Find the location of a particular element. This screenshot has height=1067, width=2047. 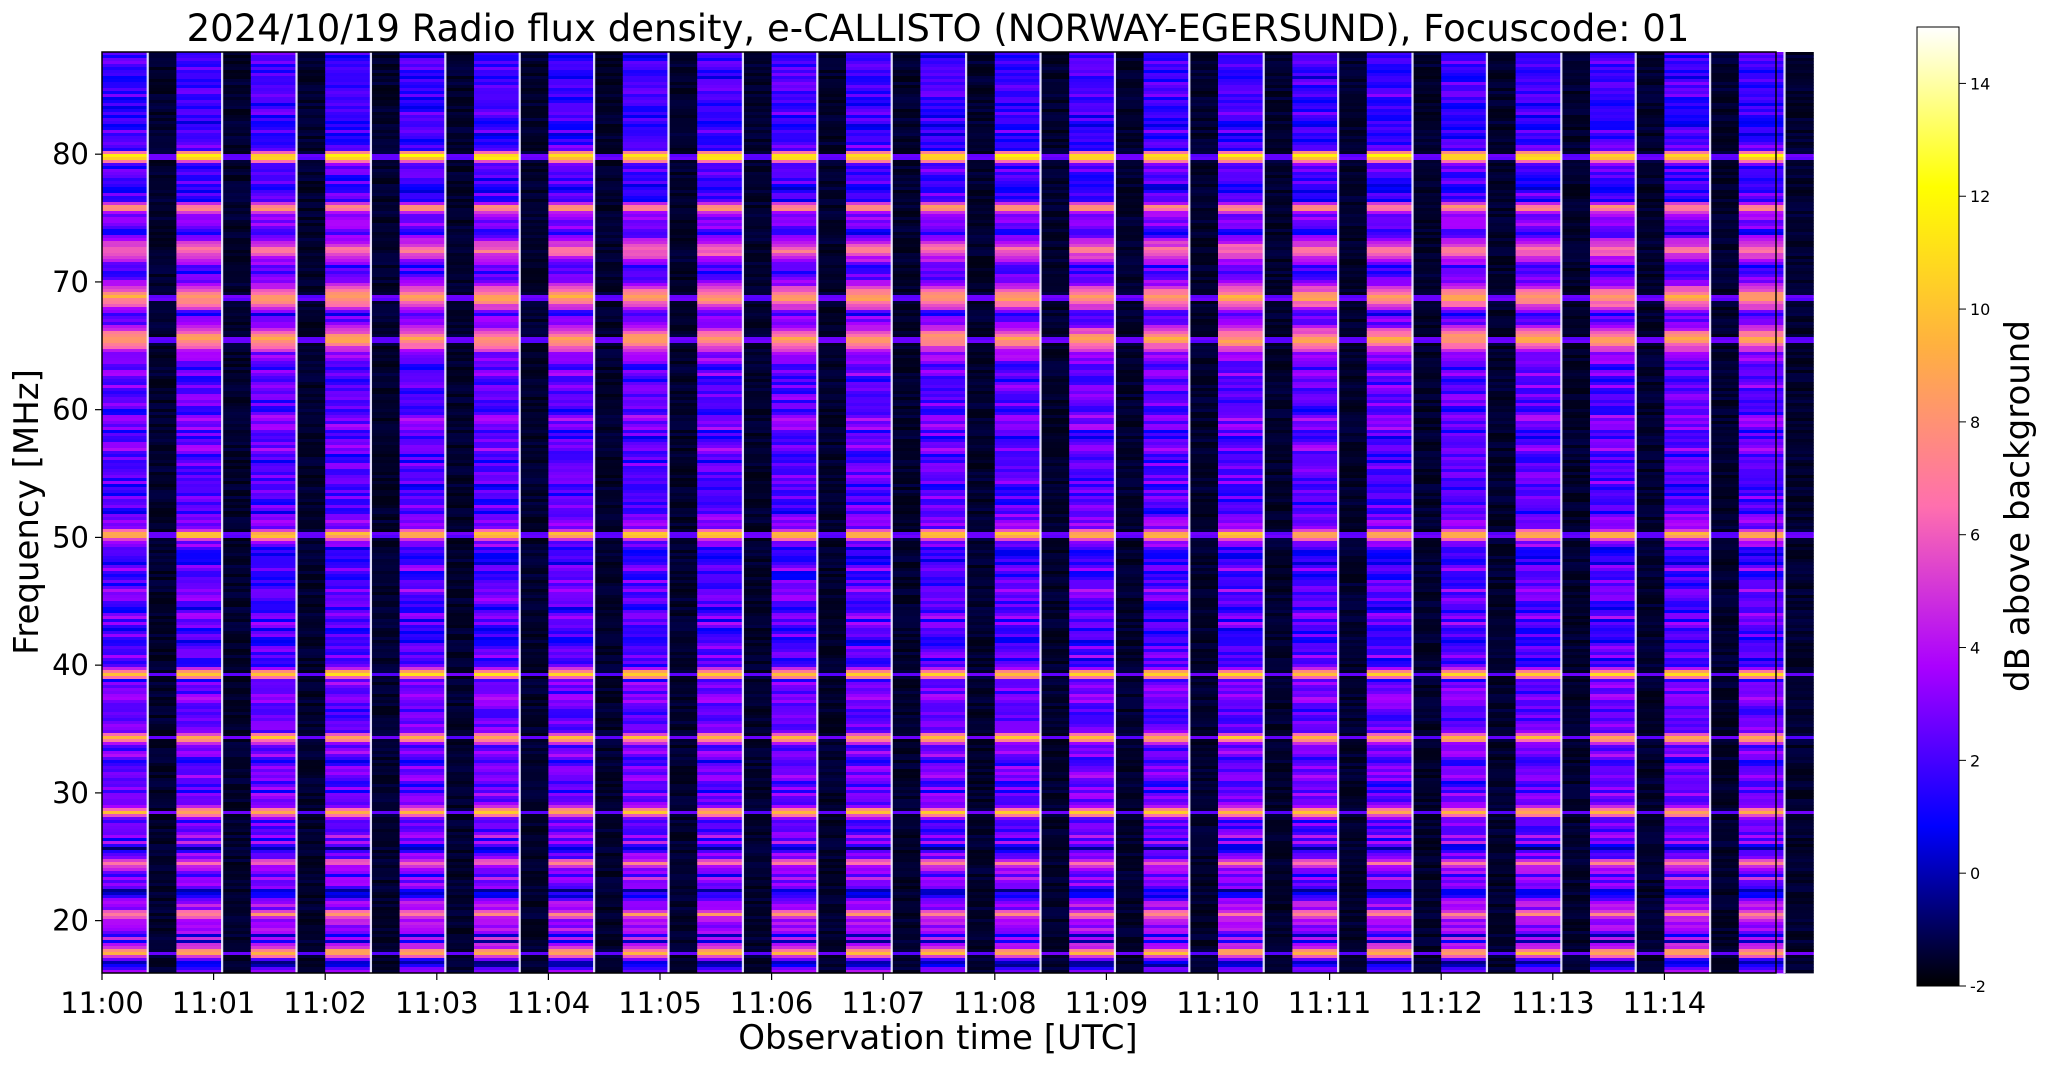

colorbar-tick-label: 14 is located at coordinates (1980, 83).